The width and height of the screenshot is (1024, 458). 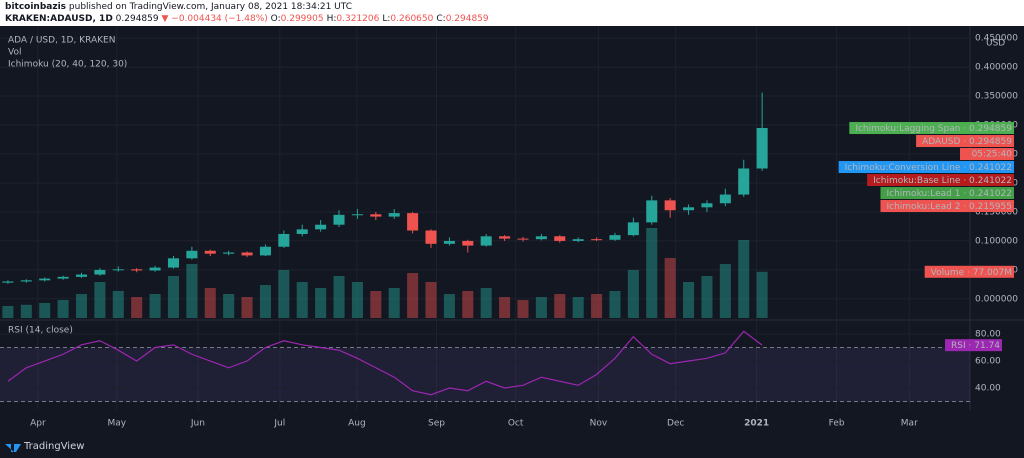 I want to click on price-tag: Ichimoku:Lagging Span · 0.294859, so click(x=931, y=128).